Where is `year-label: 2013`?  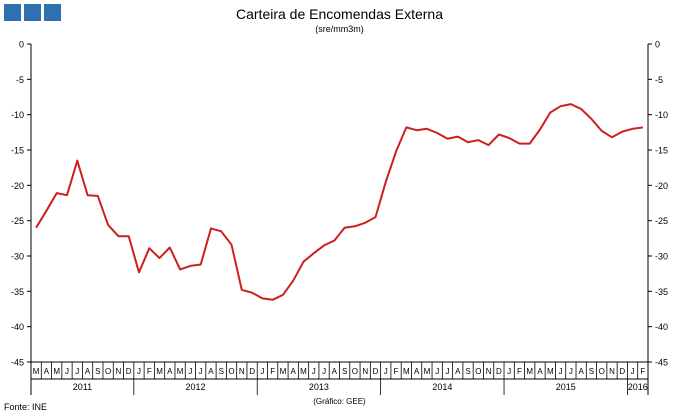
year-label: 2013 is located at coordinates (319, 387).